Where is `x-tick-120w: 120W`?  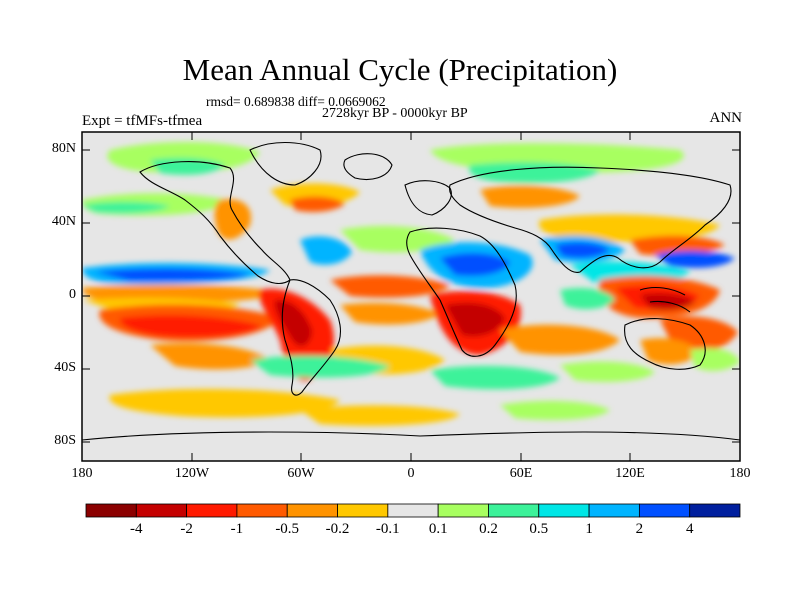 x-tick-120w: 120W is located at coordinates (192, 473).